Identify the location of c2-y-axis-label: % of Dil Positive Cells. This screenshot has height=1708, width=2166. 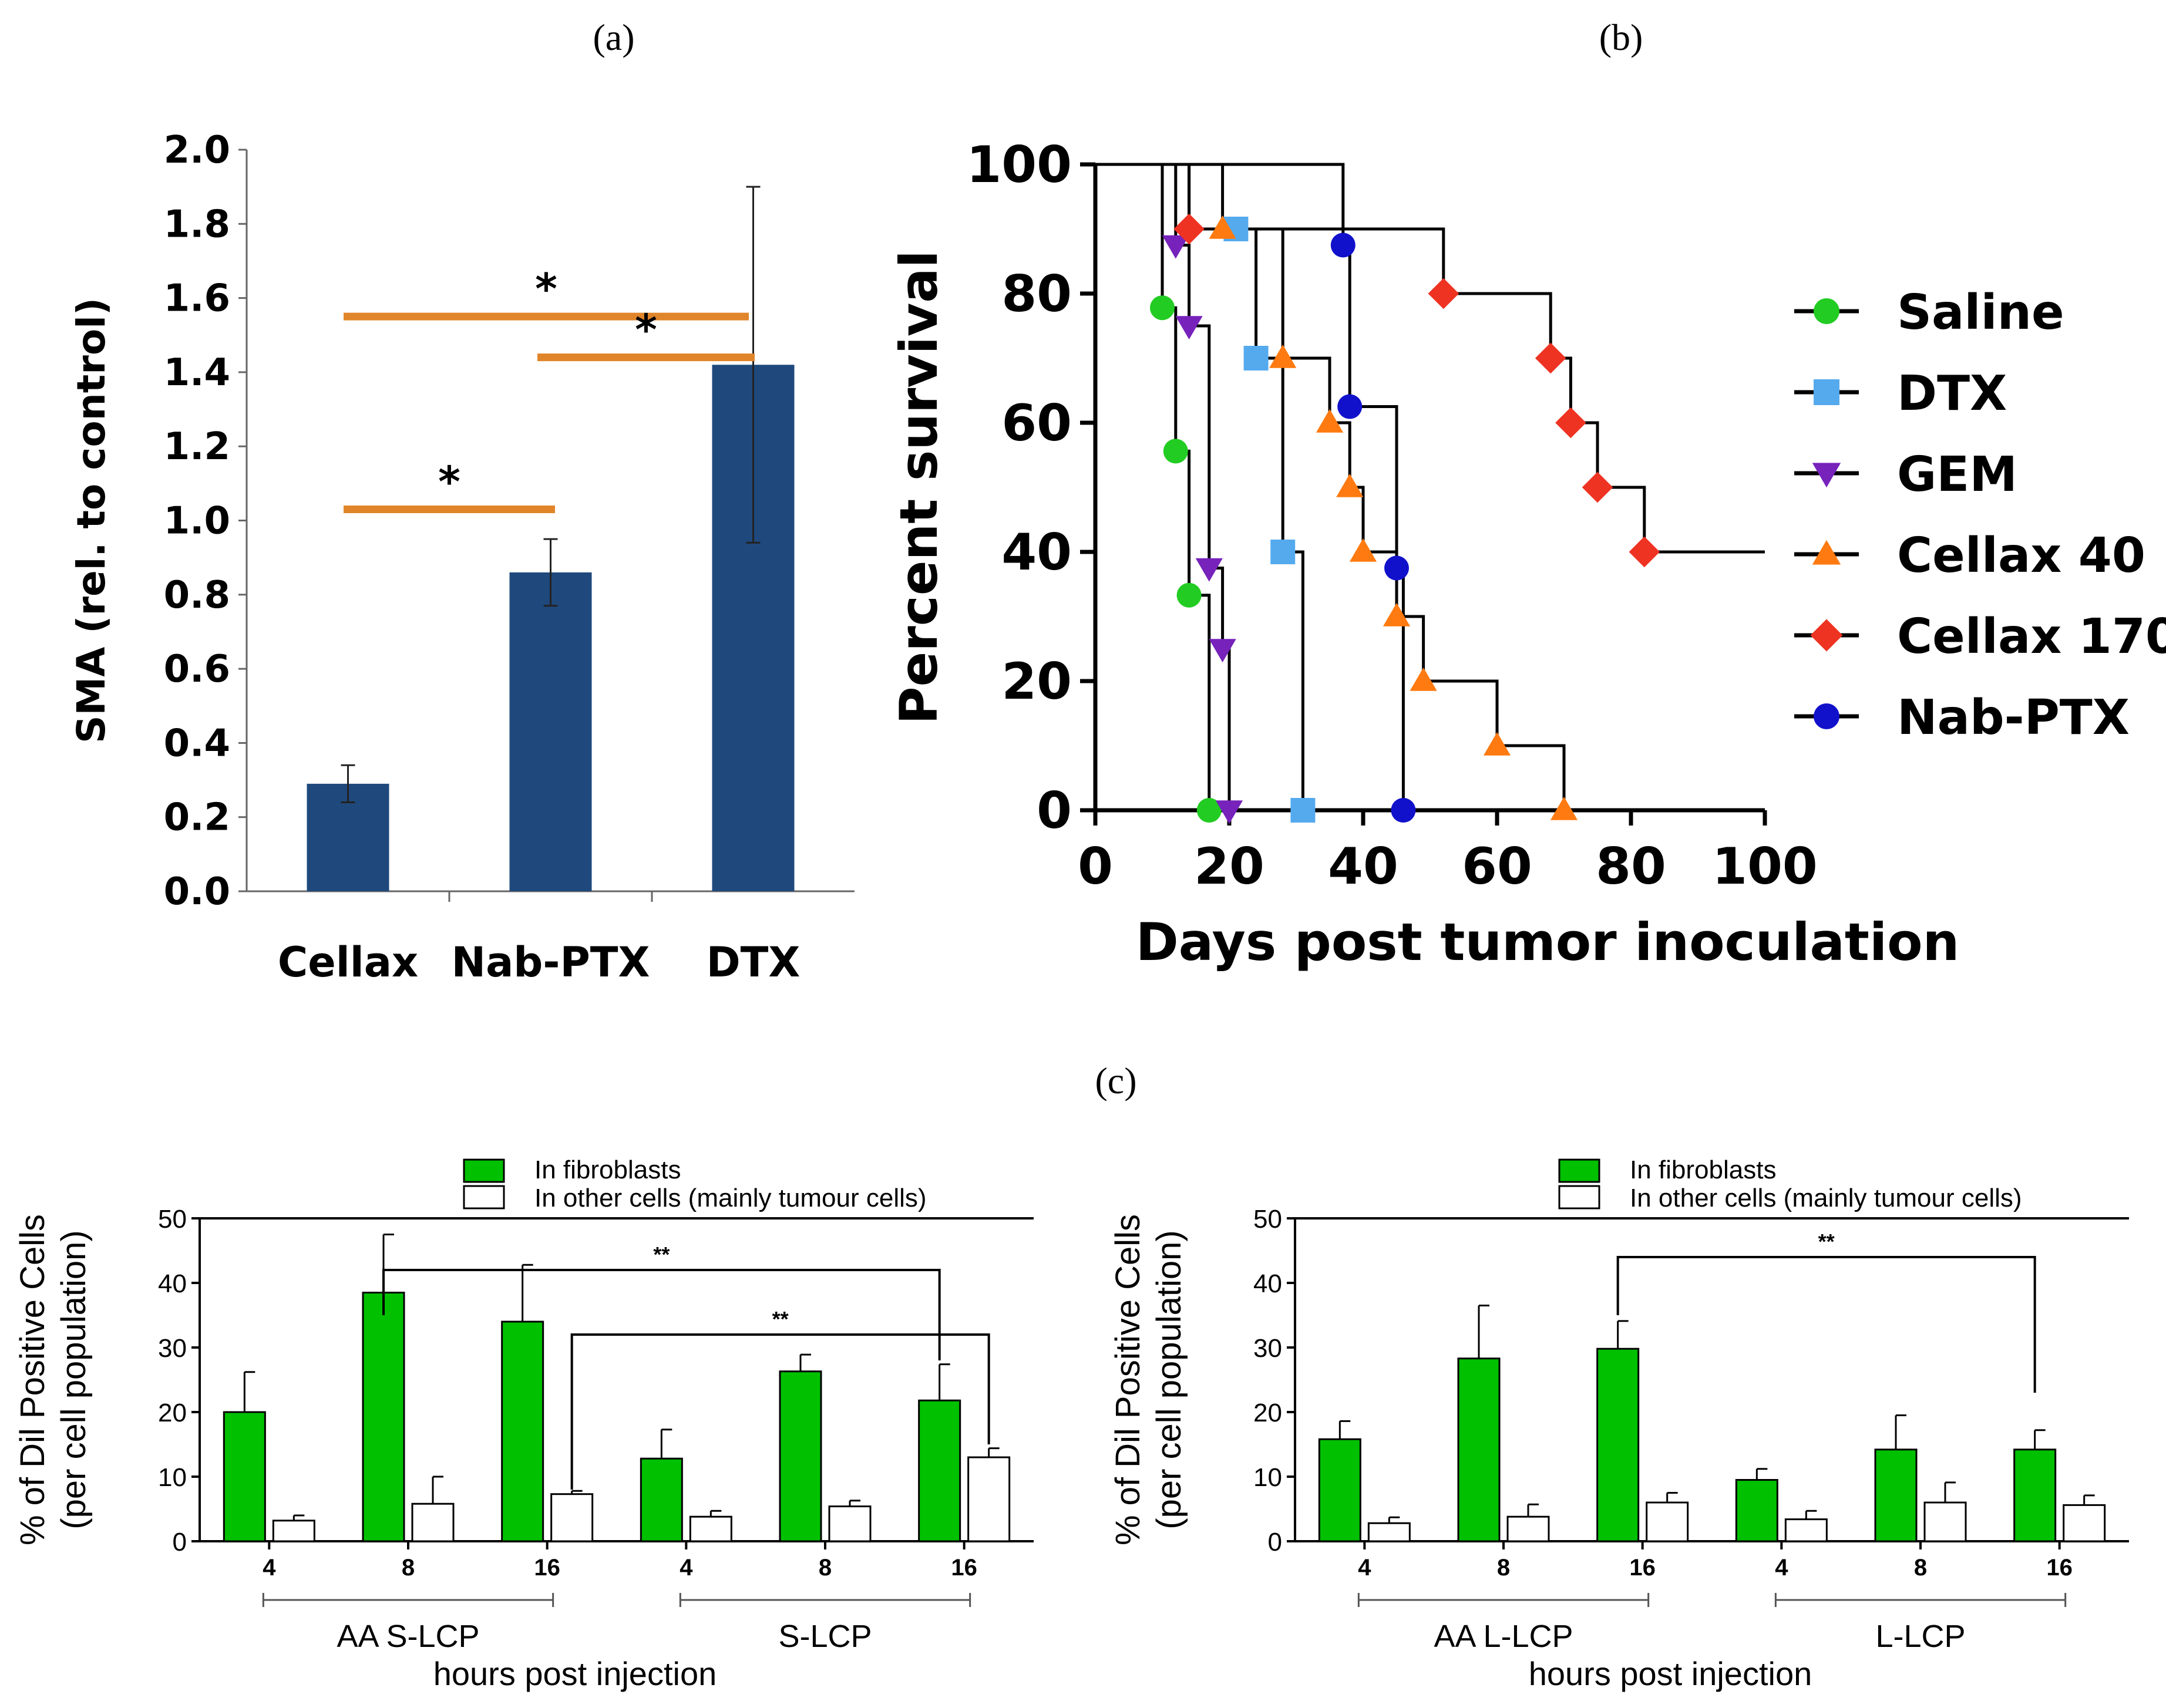
(1128, 1379).